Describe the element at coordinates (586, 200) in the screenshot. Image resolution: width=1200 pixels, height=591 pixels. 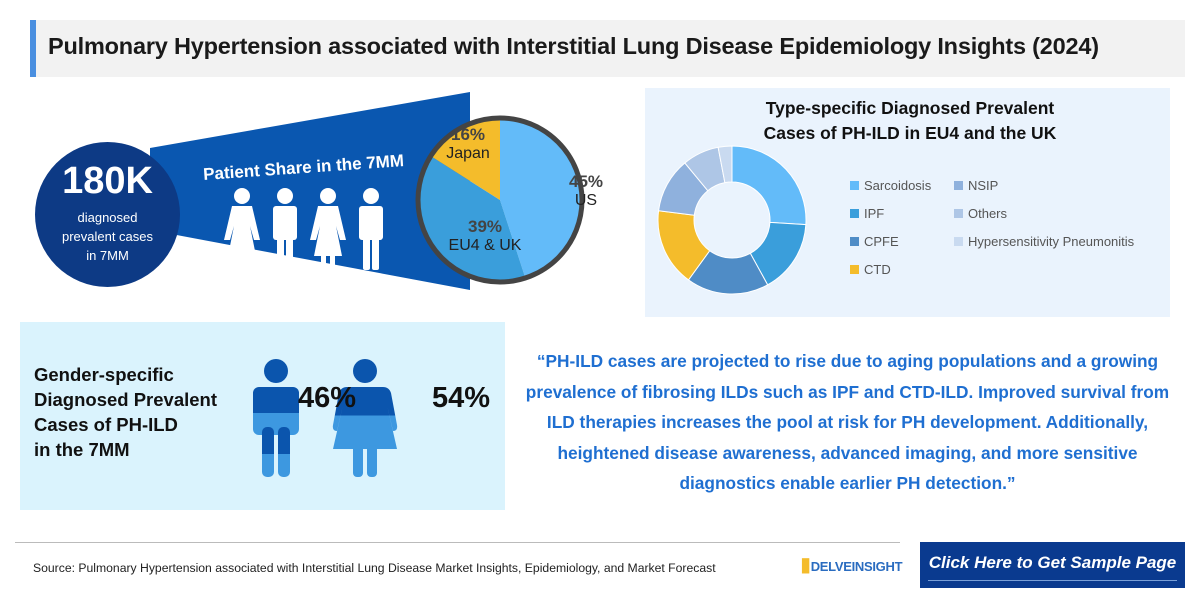
I see `us-label: US` at that location.